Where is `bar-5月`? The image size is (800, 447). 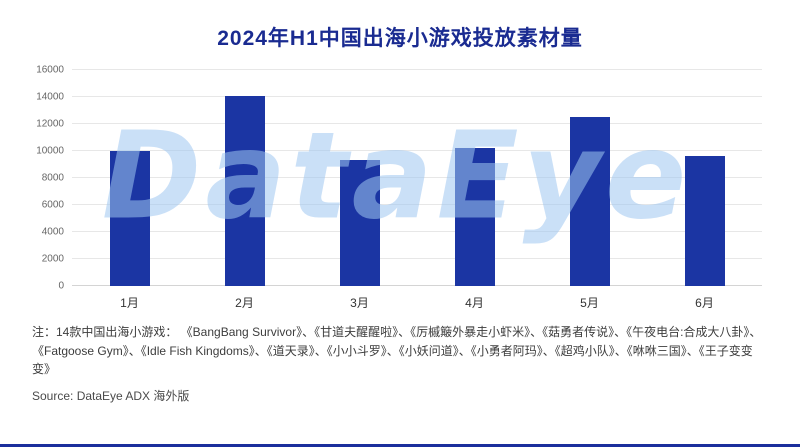 bar-5月 is located at coordinates (589, 201).